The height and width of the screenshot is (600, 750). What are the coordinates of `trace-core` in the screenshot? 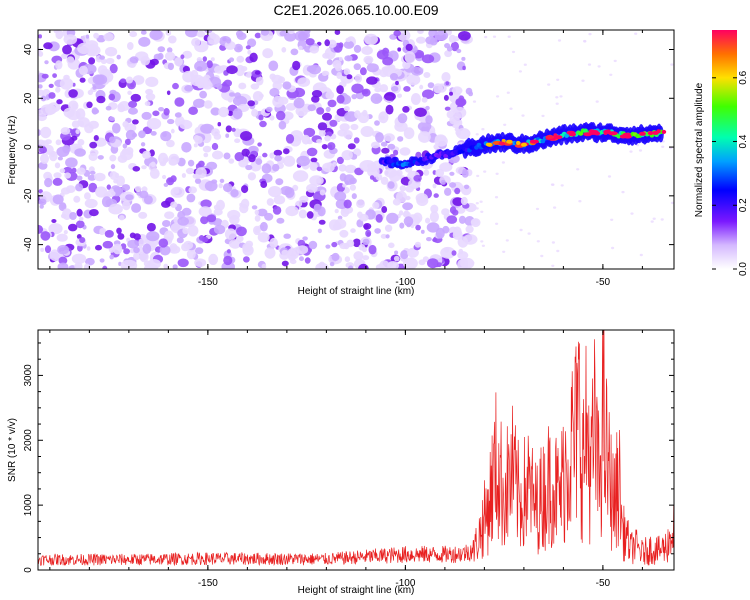 It's located at (585, 130).